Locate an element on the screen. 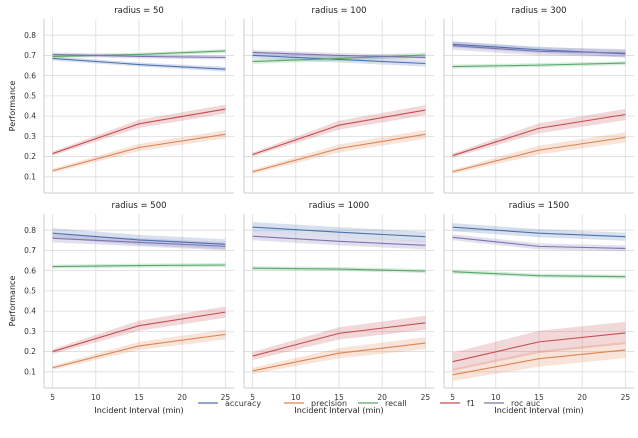  legend-entry-roc-auc: roc auc is located at coordinates (512, 403).